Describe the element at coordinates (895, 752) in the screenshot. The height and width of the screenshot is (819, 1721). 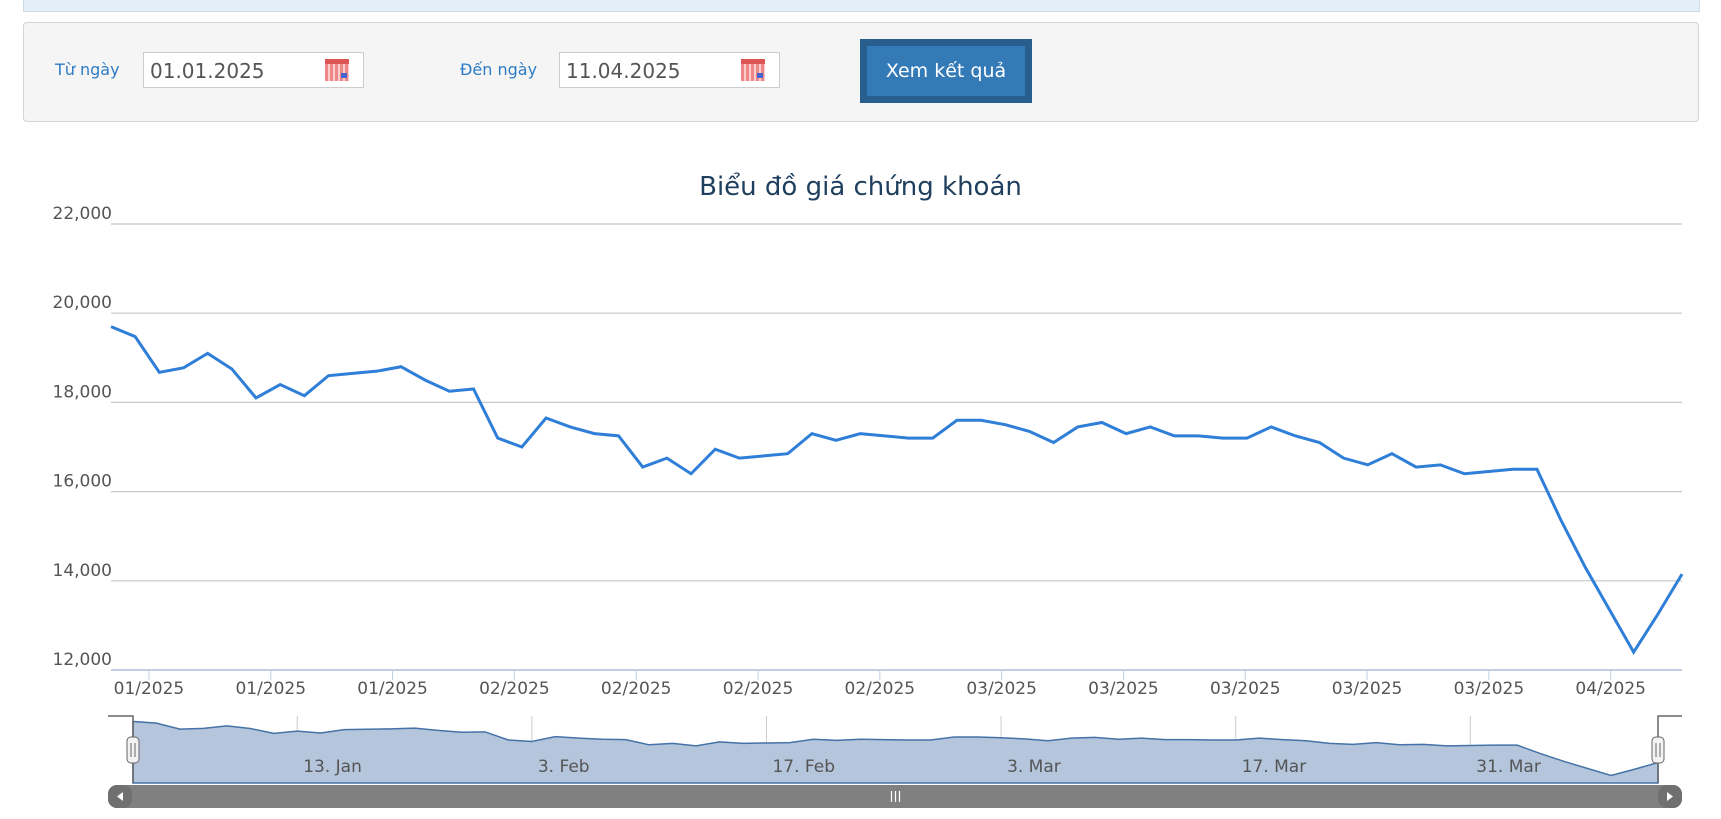
I see `navigator-series` at that location.